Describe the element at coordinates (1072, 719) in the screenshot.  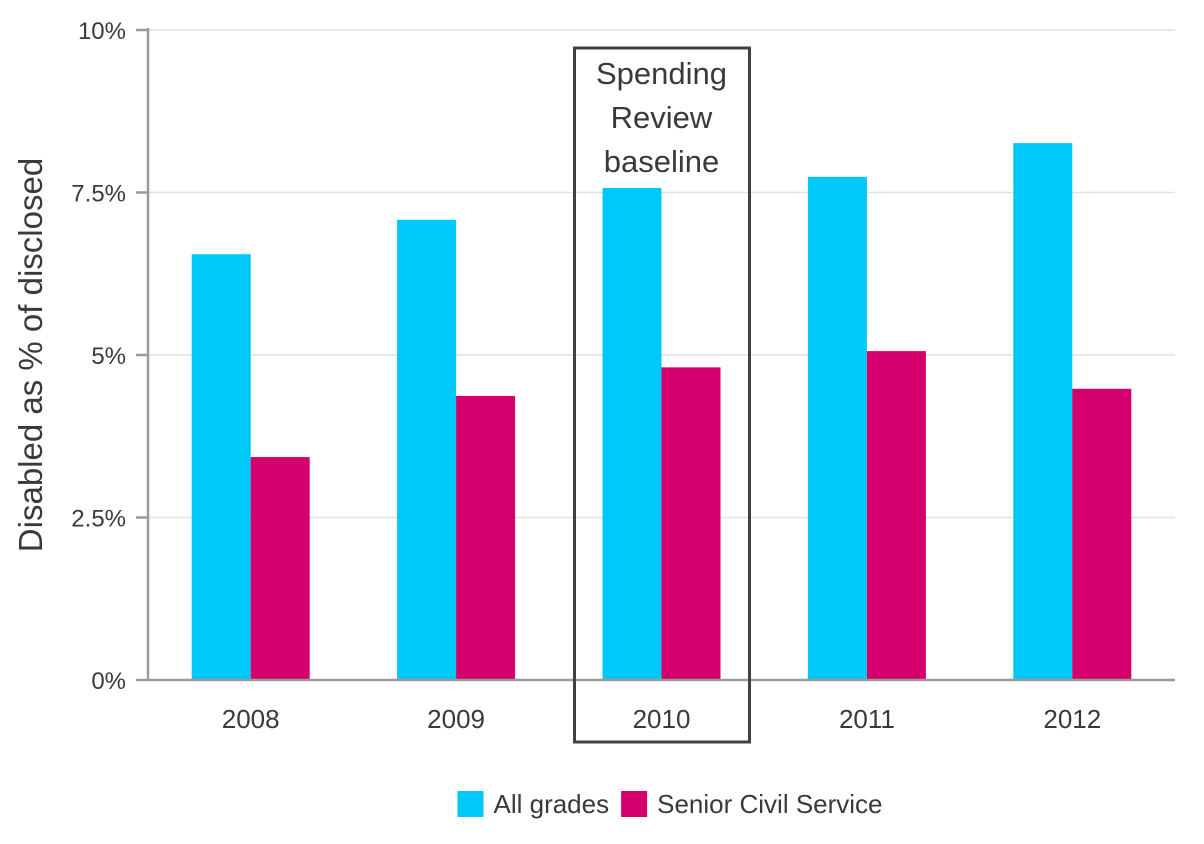
I see `x-tick-label: 2012` at that location.